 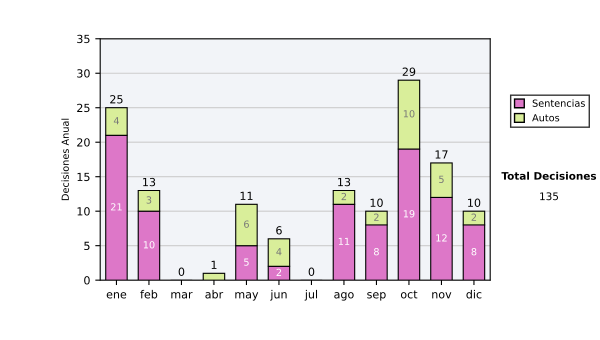 What do you see at coordinates (376, 296) in the screenshot?
I see `x-tick-label: sep` at bounding box center [376, 296].